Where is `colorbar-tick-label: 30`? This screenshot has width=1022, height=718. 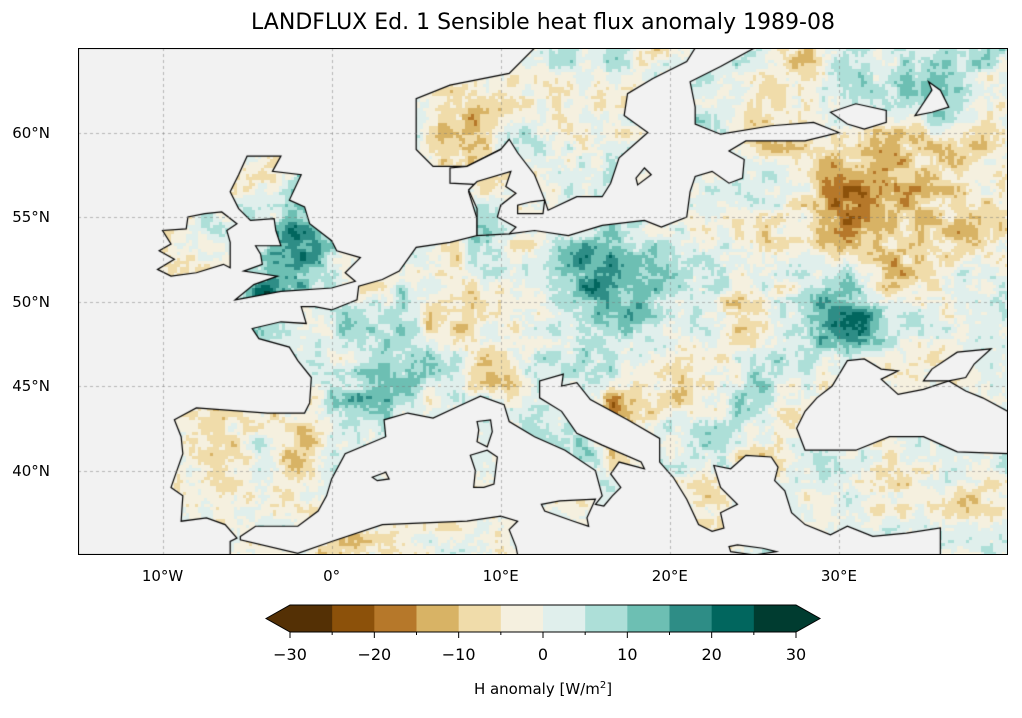 colorbar-tick-label: 30 is located at coordinates (796, 654).